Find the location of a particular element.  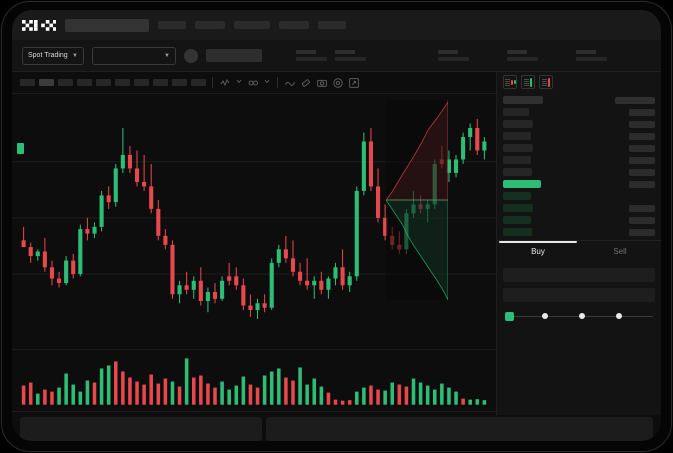

top-navigation-bar is located at coordinates (336, 25).